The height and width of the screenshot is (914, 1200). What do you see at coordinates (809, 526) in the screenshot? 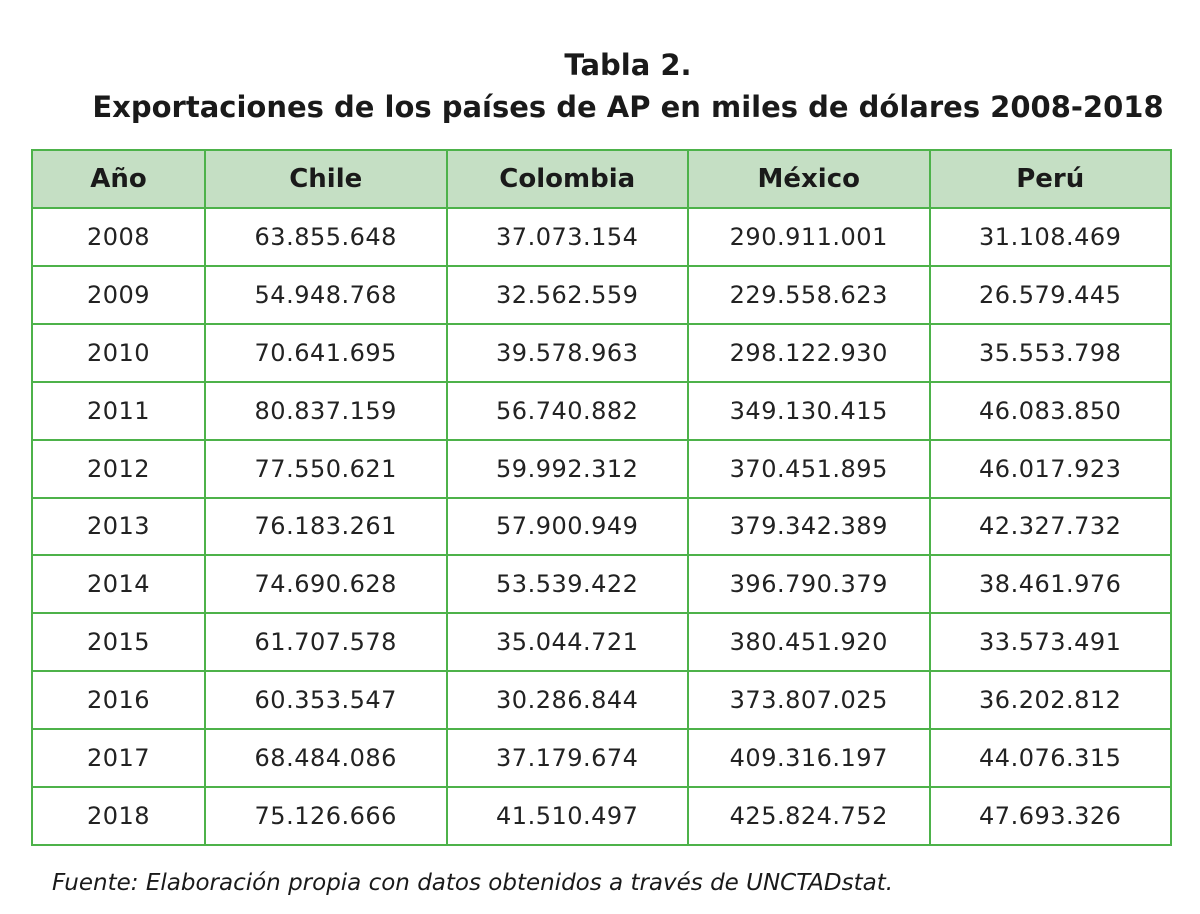
I see `cell-mexico: 379.342.389` at bounding box center [809, 526].